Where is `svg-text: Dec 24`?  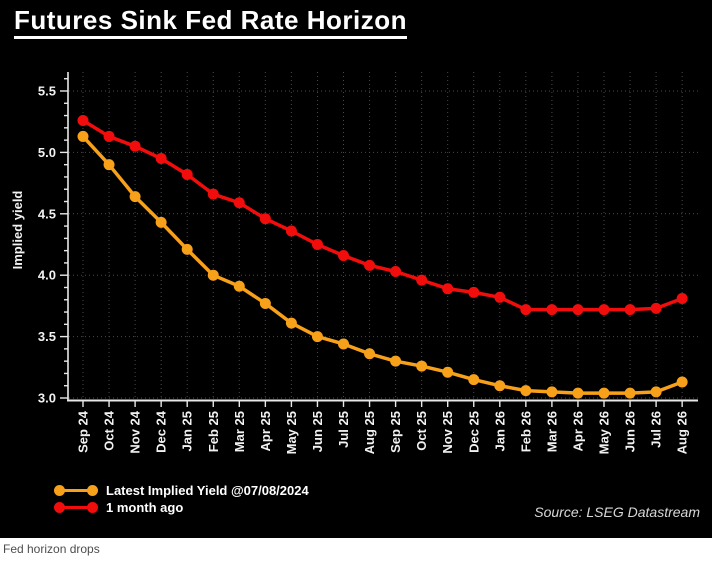
svg-text: Dec 24 is located at coordinates (161, 431).